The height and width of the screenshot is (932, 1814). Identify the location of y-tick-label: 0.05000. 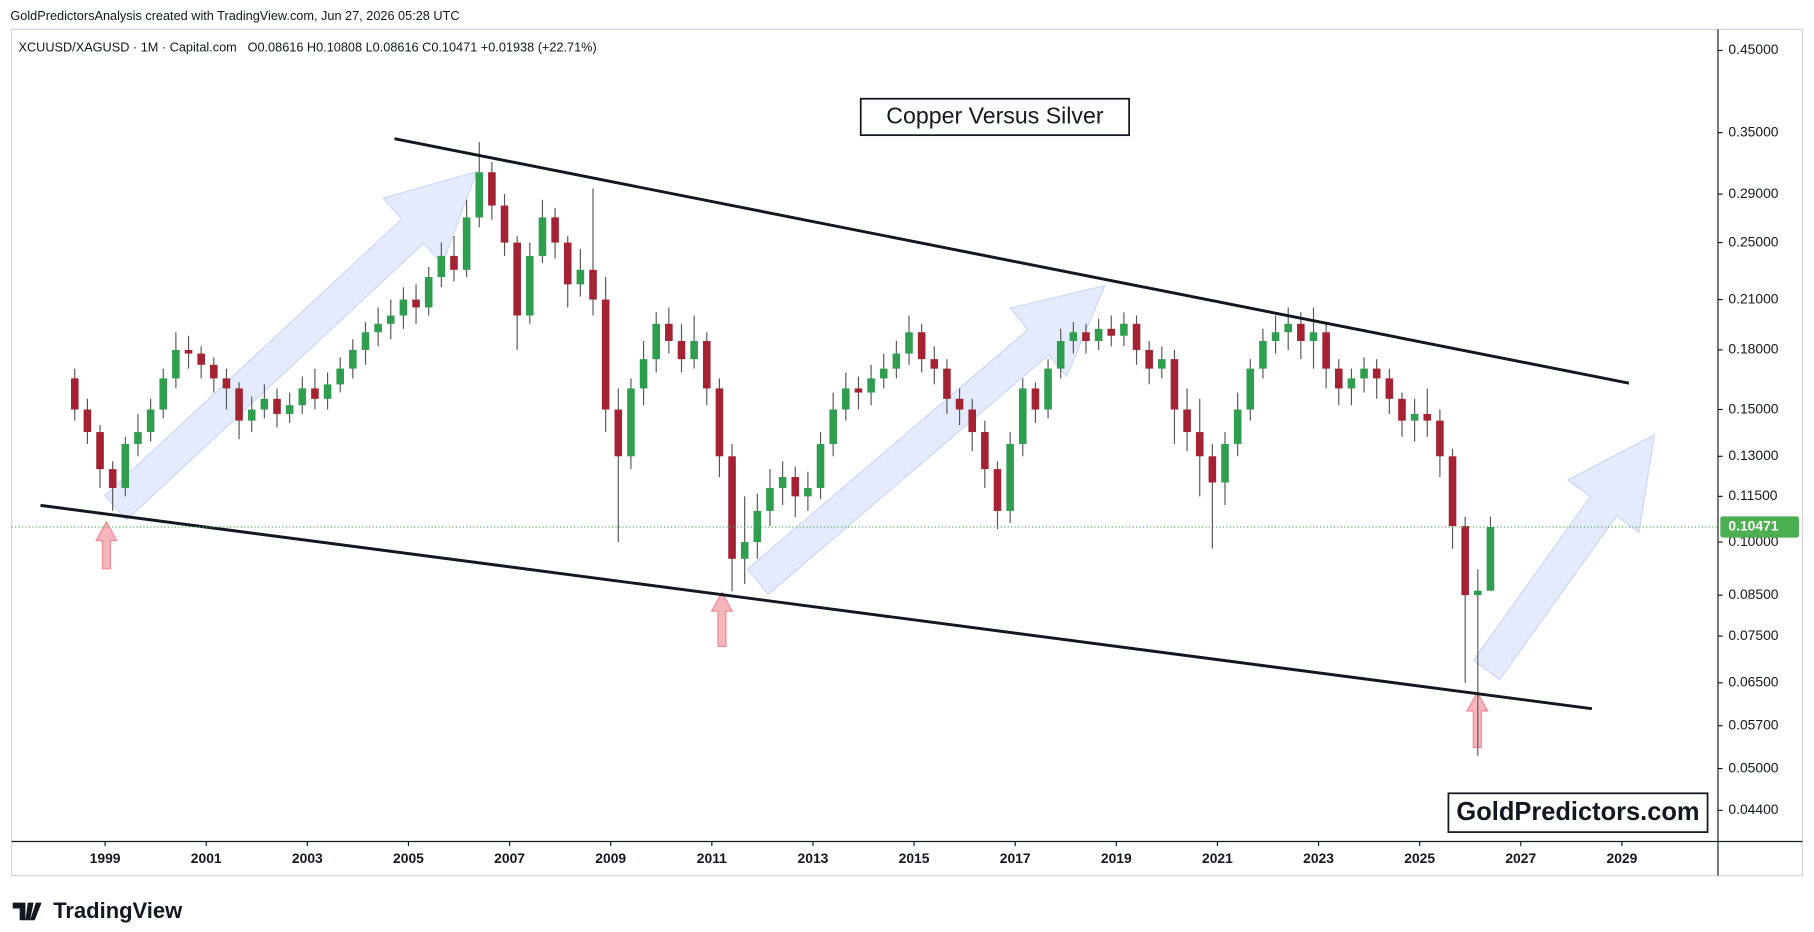
(1753, 767).